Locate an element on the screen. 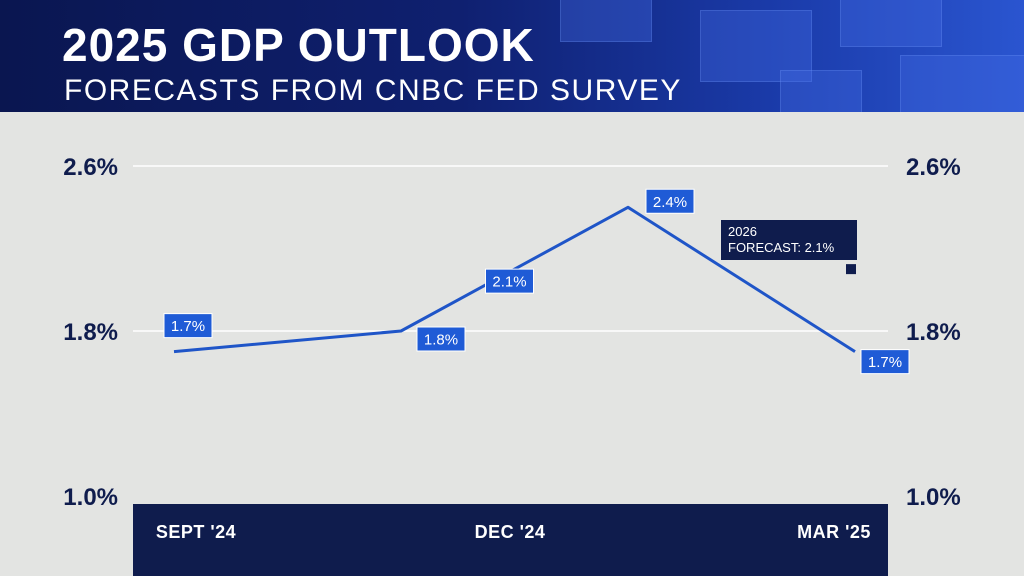 This screenshot has width=1024, height=576. y-tick-label-right: 2.6% is located at coordinates (933, 167).